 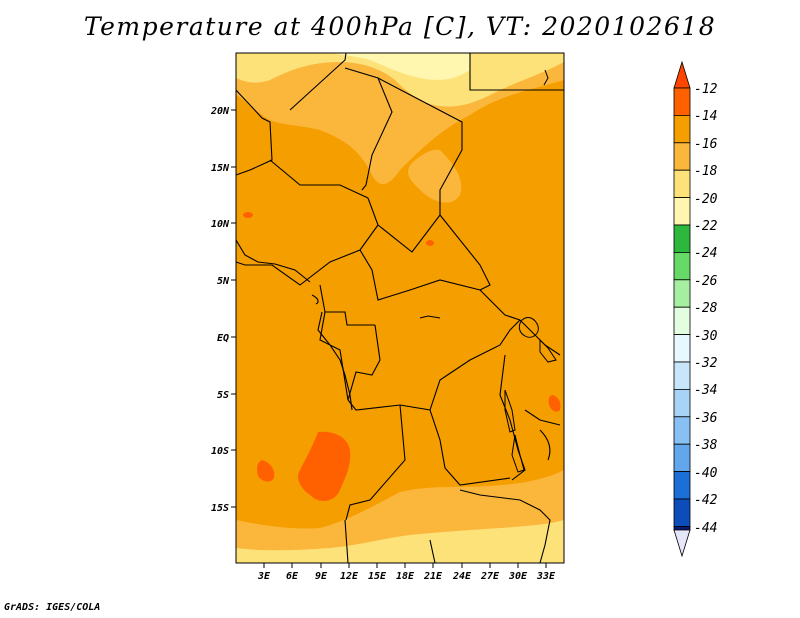 I want to click on lon-label: 6E, so click(x=292, y=576).